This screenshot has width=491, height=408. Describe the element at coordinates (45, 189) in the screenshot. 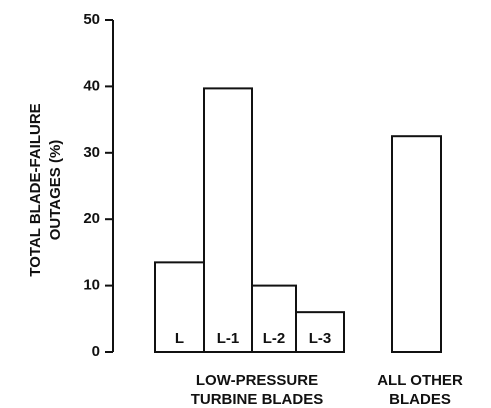

I see `y-axis-label: TOTAL BLADE-FAILURE OUTAGES (%)` at that location.